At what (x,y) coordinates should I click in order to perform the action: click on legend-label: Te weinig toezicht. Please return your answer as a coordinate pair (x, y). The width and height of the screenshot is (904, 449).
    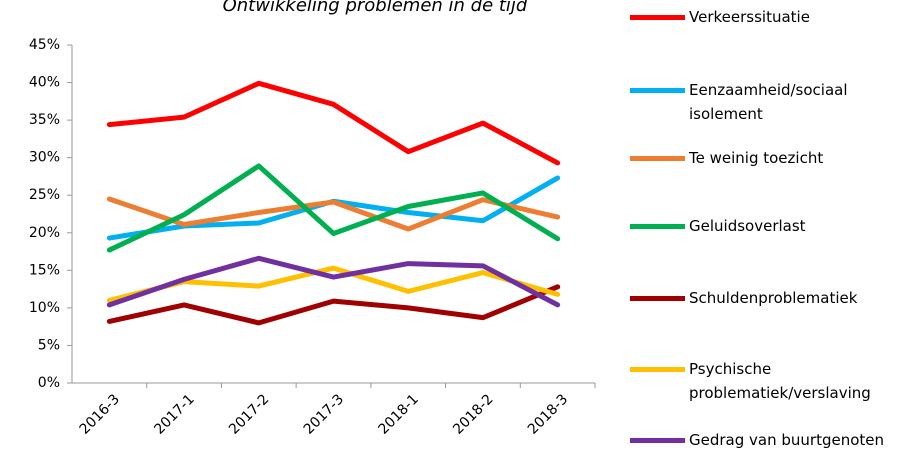
    Looking at the image, I should click on (756, 158).